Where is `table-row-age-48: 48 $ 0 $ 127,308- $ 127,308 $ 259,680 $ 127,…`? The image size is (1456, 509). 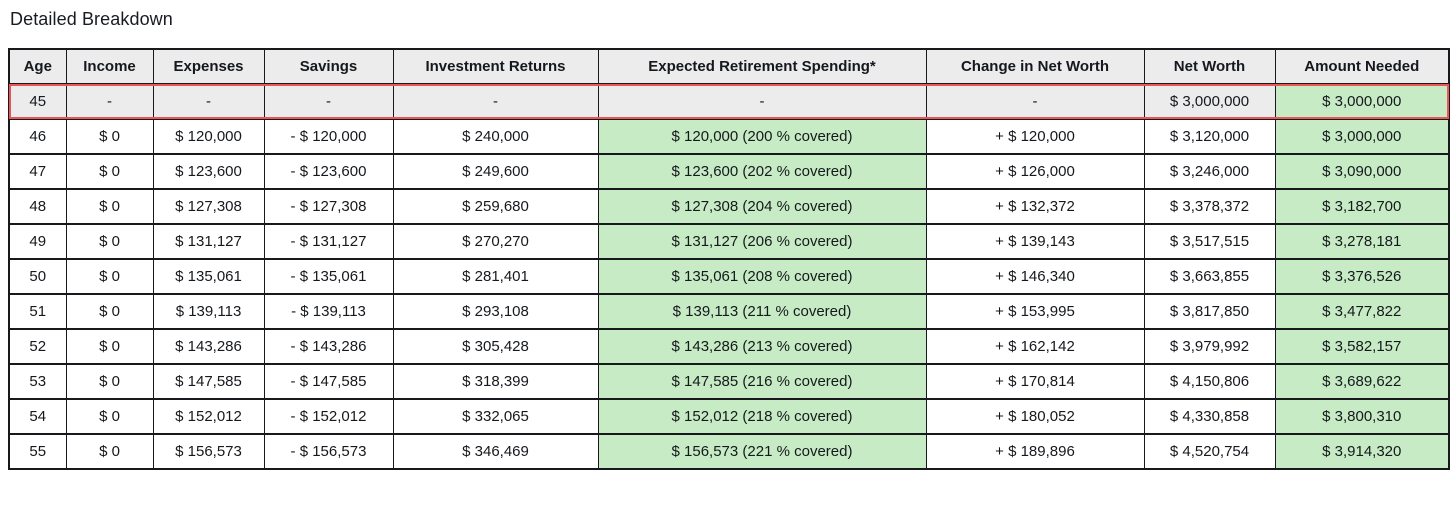
table-row-age-48: 48 $ 0 $ 127,308- $ 127,308 $ 259,680 $ 127,… is located at coordinates (729, 206).